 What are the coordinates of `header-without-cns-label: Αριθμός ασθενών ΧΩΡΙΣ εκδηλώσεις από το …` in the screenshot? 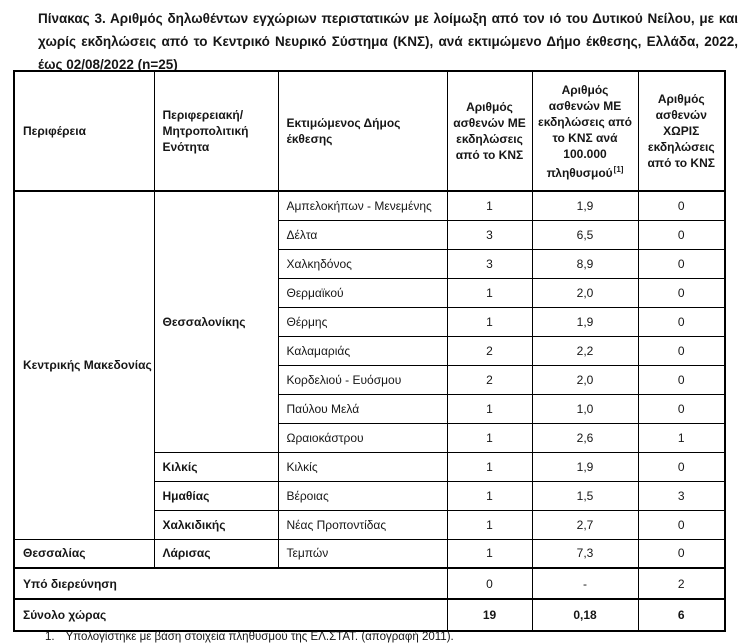 It's located at (681, 131).